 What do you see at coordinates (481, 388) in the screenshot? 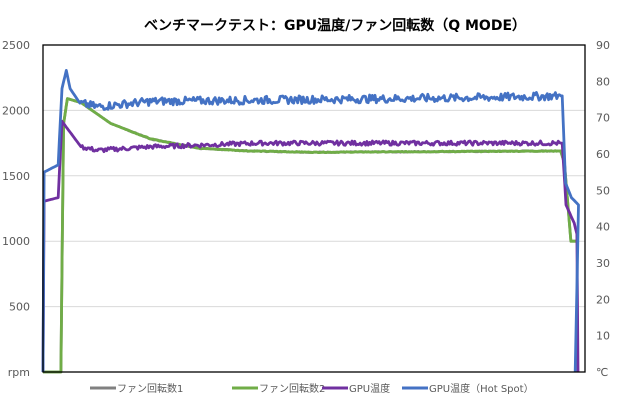
I see `legend-label: GPU温度（Hot Spot）` at bounding box center [481, 388].